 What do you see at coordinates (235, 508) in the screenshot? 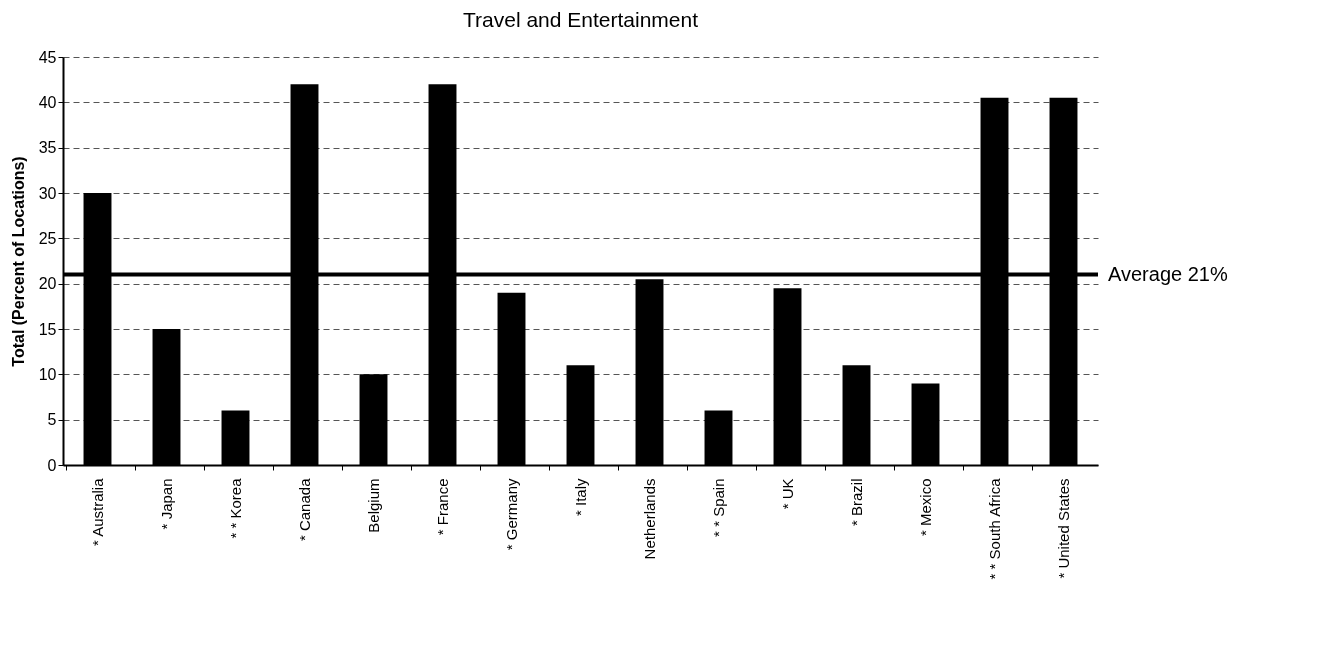
I see `x-tick-label: * * Korea` at bounding box center [235, 508].